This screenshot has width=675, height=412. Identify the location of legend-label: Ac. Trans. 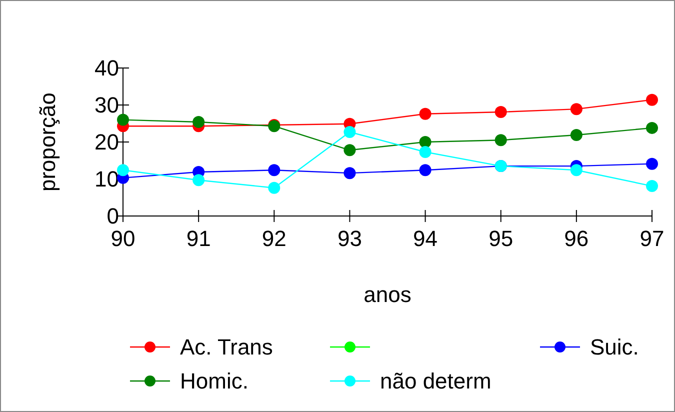
(226, 347).